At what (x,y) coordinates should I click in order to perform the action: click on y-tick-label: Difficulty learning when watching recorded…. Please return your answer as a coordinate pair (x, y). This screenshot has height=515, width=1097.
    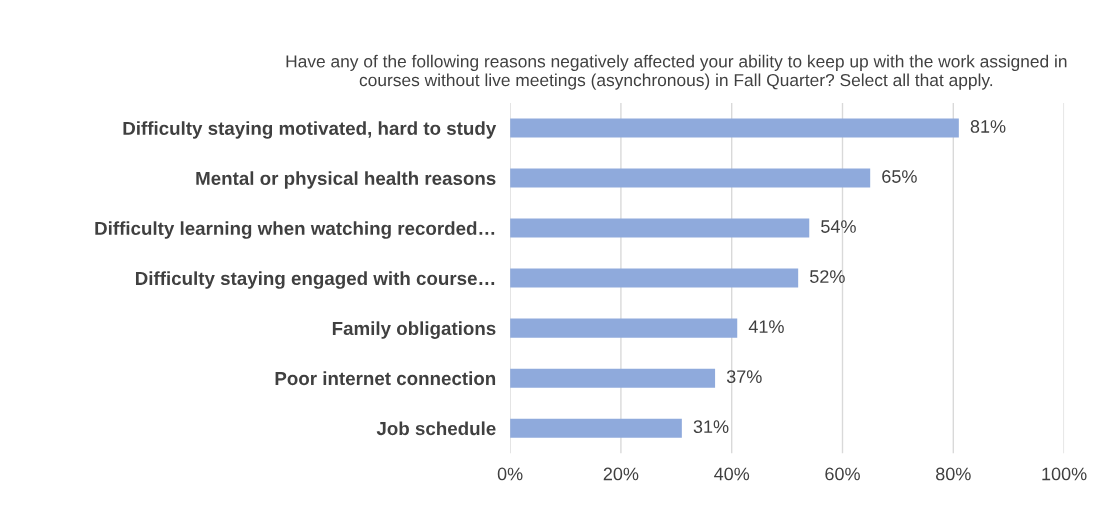
    Looking at the image, I should click on (295, 230).